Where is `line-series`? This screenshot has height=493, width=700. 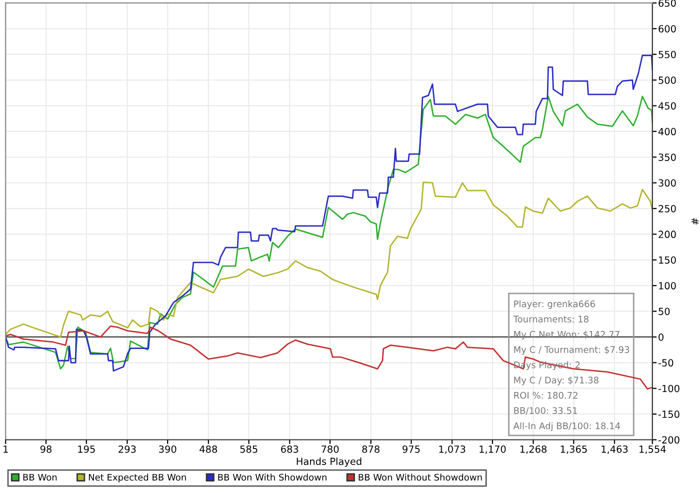
line-series is located at coordinates (329, 357).